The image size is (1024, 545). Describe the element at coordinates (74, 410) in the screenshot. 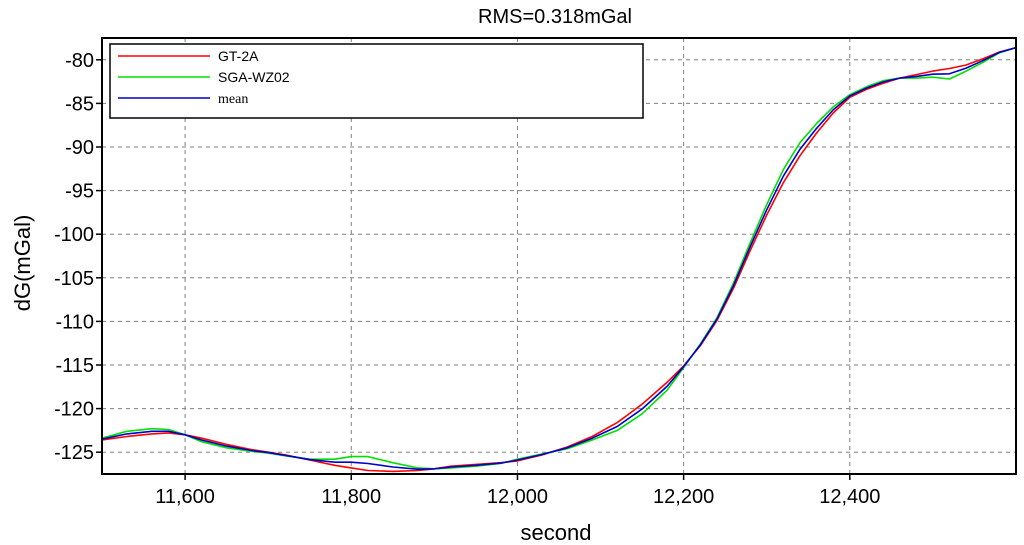

I see `y-tick-label: -120` at that location.